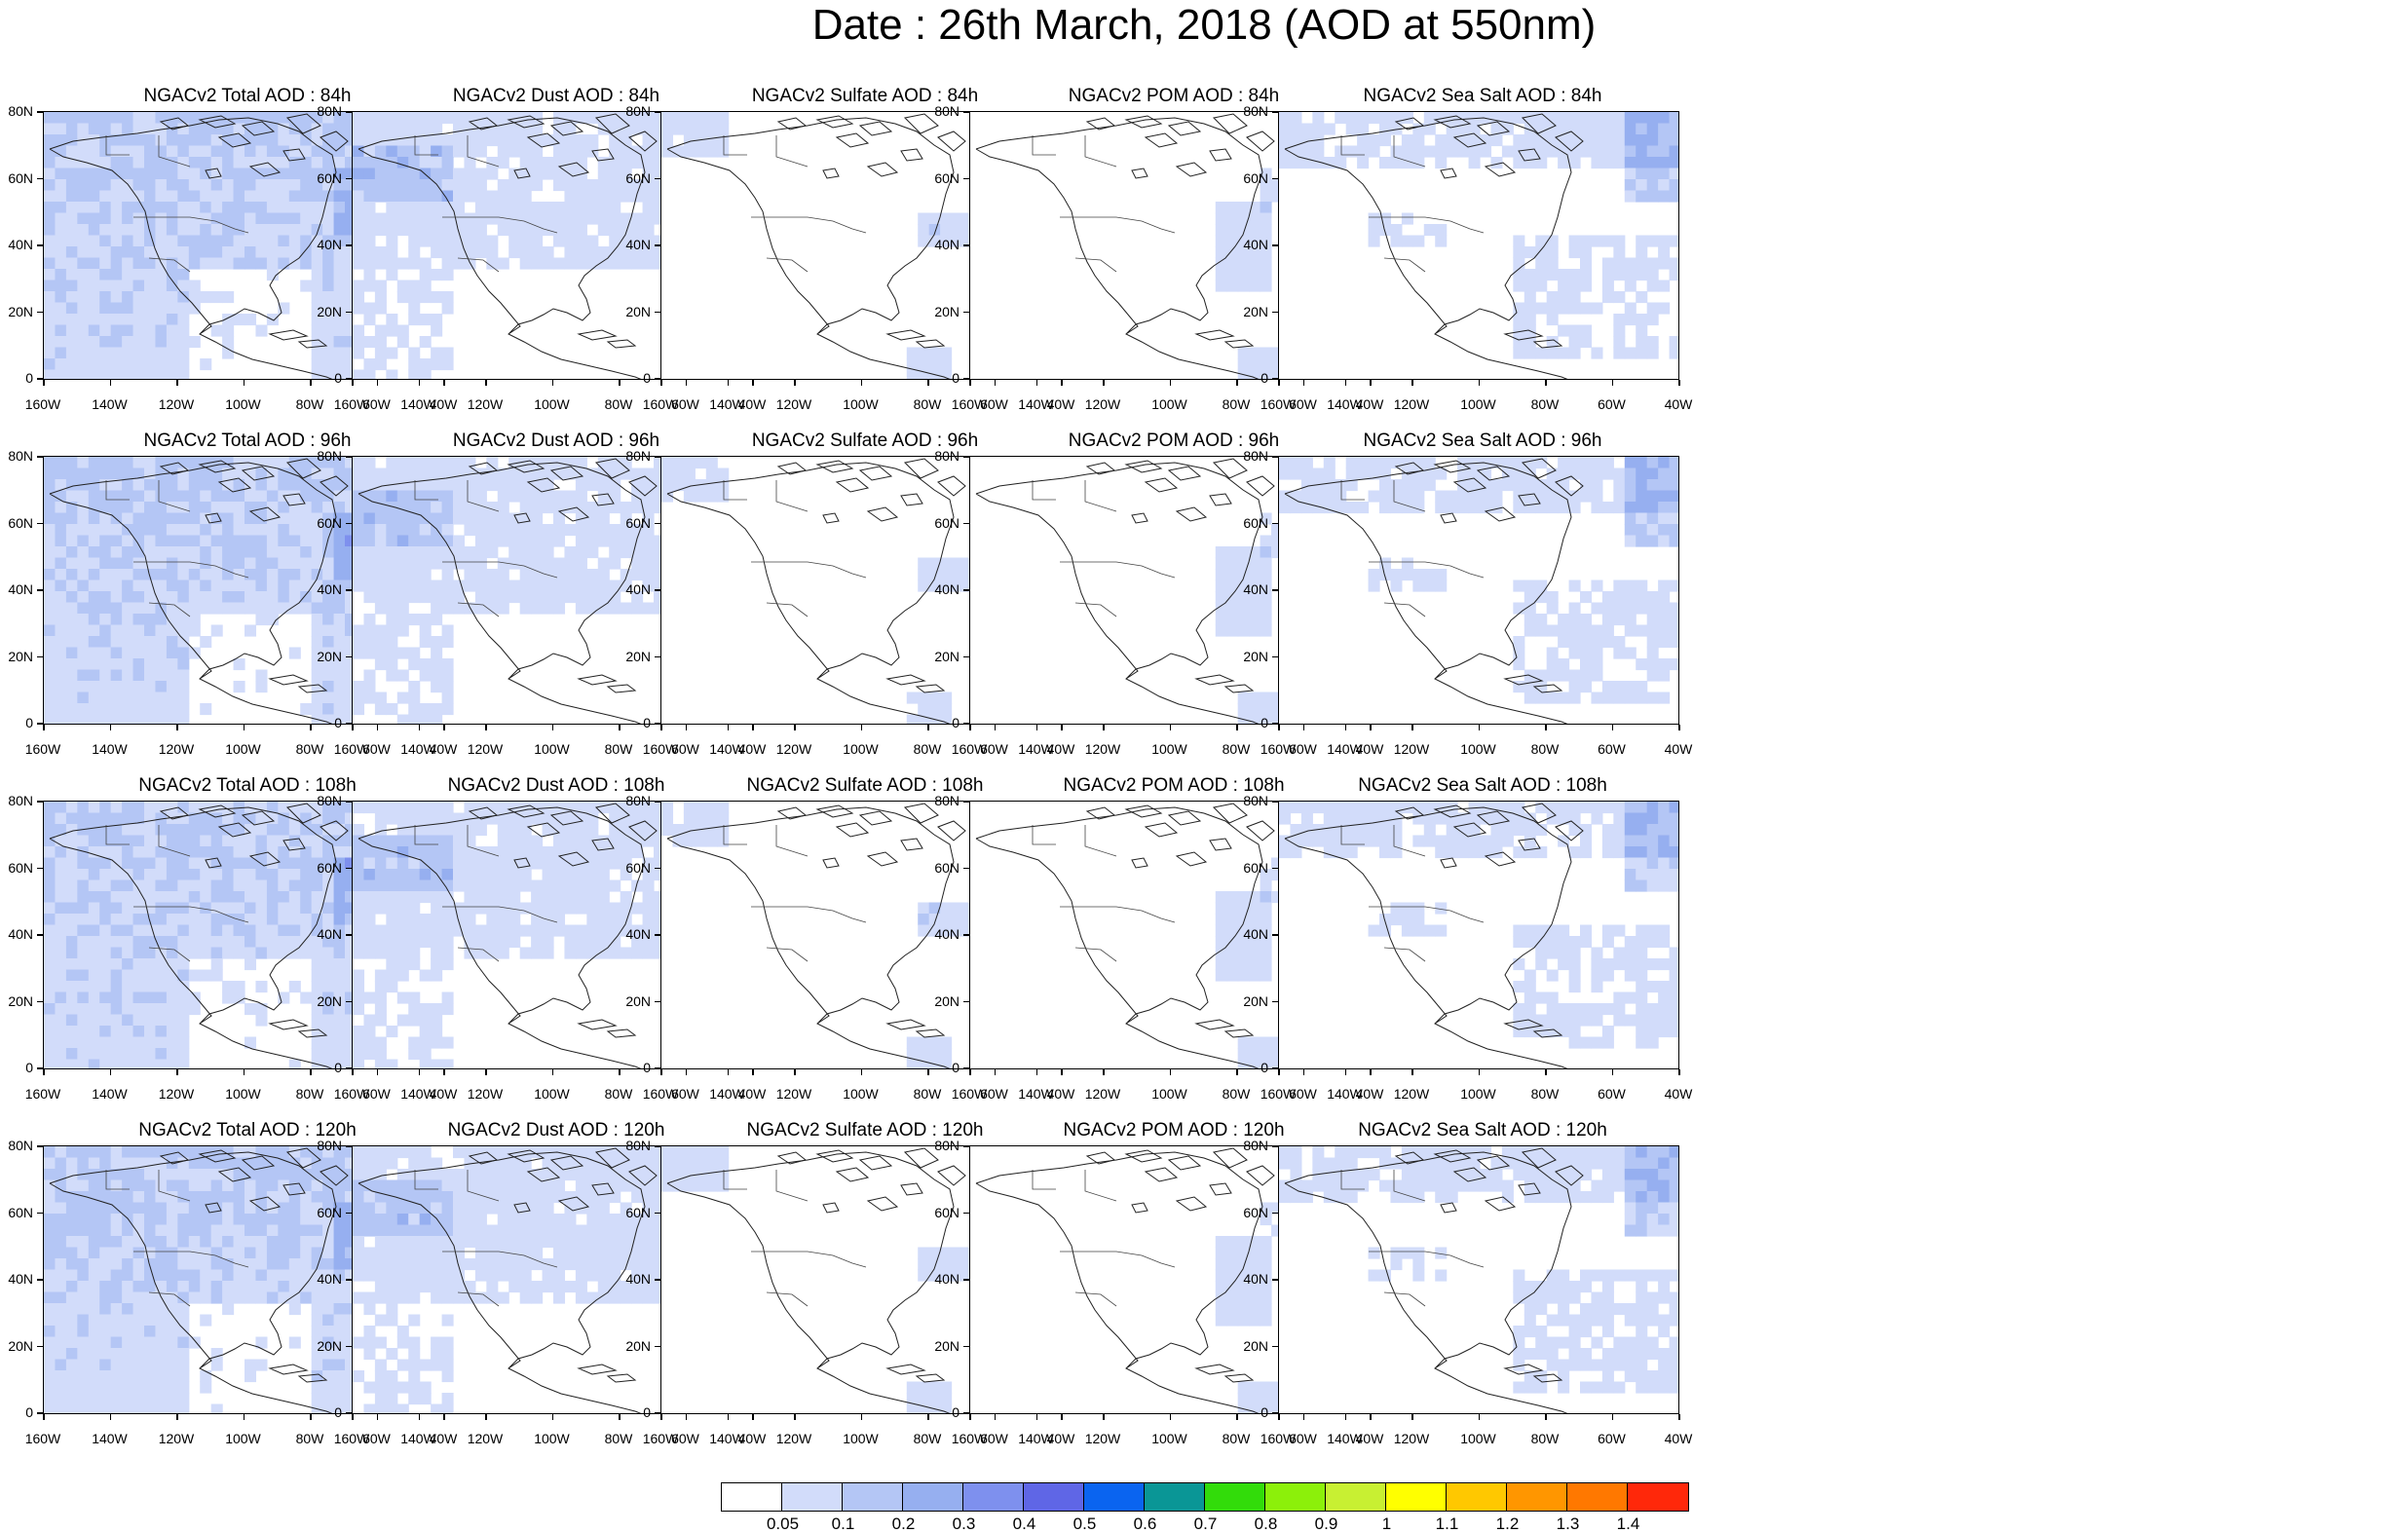 The image size is (2408, 1533). Describe the element at coordinates (634, 456) in the screenshot. I see `lat-label: 80N` at that location.